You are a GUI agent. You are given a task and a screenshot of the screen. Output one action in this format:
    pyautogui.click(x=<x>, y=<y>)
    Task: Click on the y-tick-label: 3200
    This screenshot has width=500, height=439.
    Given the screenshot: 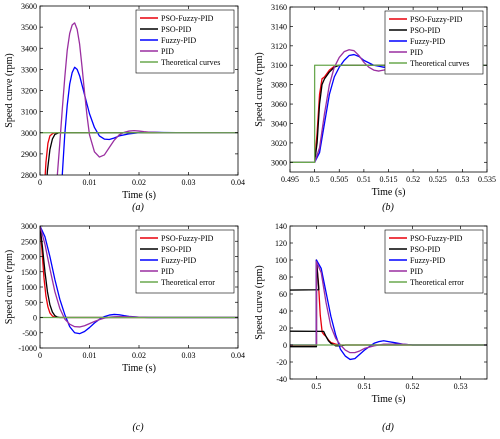 What is the action you would take?
    pyautogui.click(x=29, y=91)
    